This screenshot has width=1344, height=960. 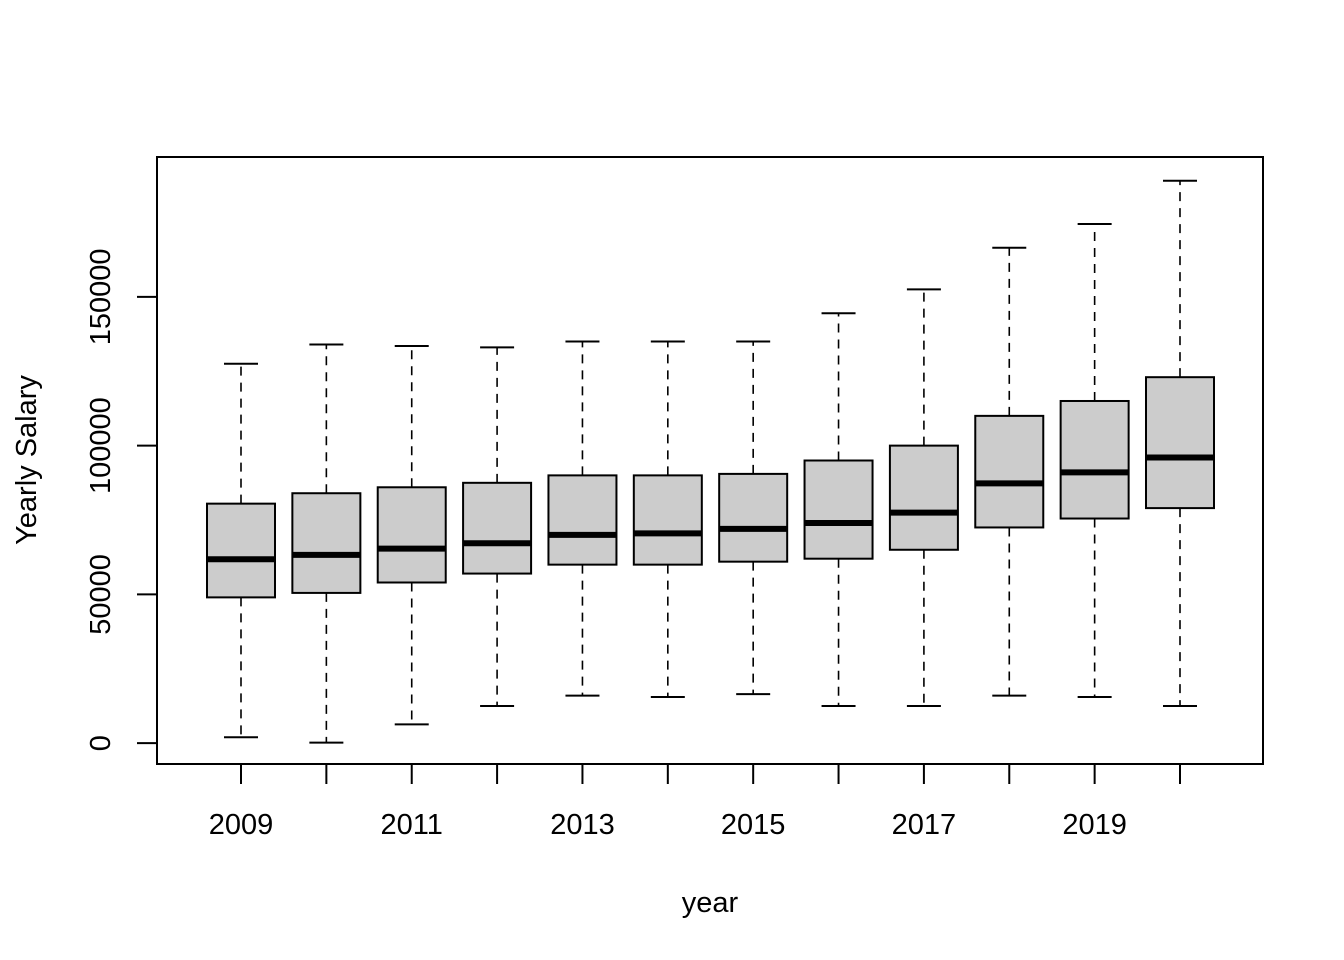 I want to click on x-tick-label-2017: 2017, so click(x=924, y=825).